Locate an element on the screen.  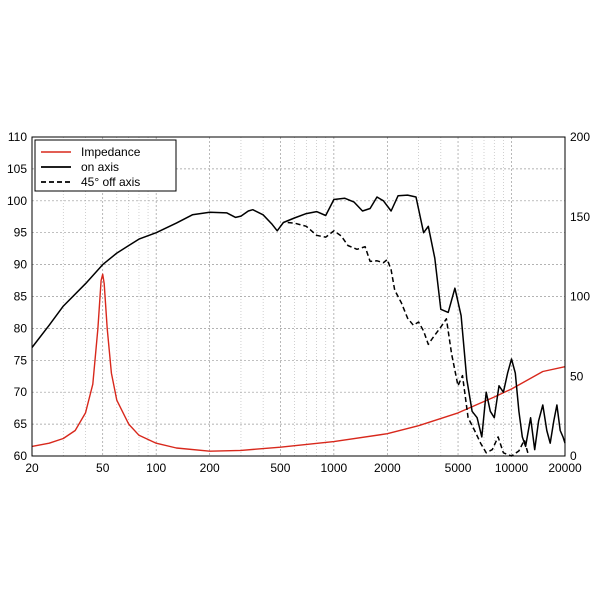
x-tick-label: 20000 is located at coordinates (565, 468).